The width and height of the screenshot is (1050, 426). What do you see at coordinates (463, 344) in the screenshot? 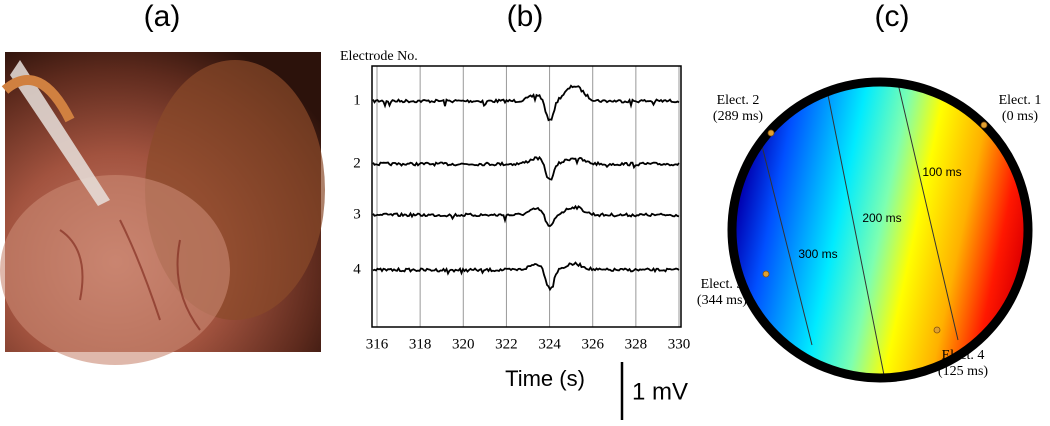
I see `x-tick-label: 320` at bounding box center [463, 344].